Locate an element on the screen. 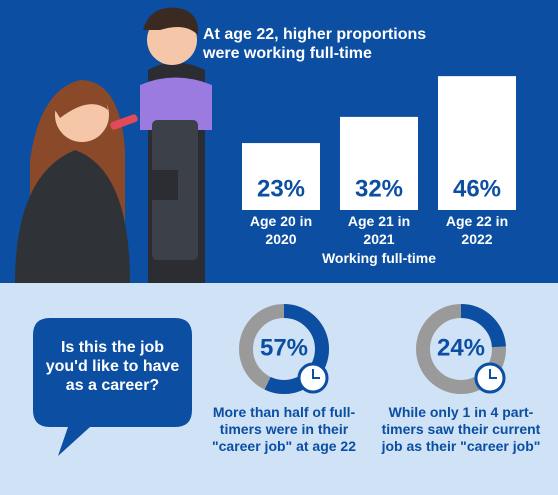  speech-bubble is located at coordinates (112, 387).